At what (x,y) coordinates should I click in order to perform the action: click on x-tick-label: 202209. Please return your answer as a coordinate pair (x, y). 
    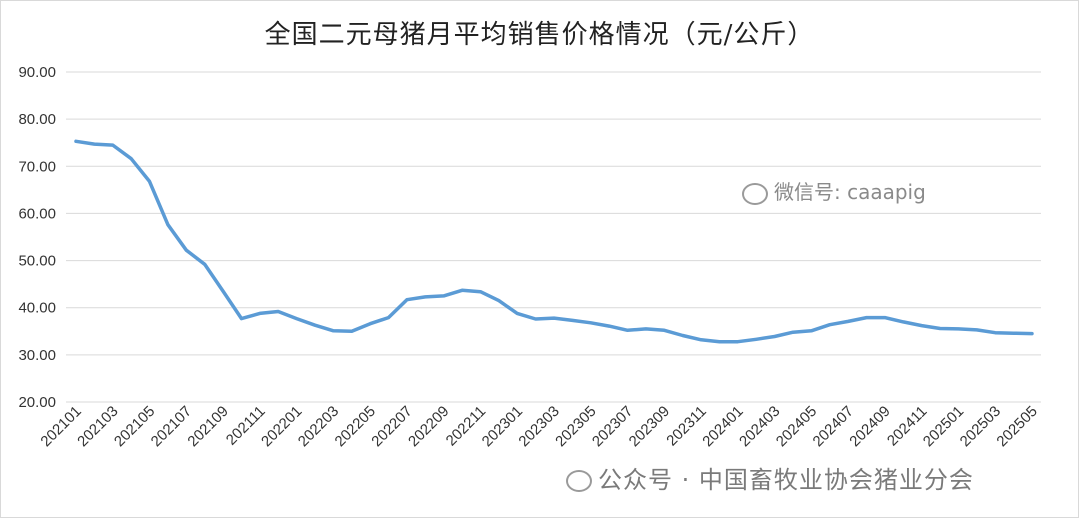
    Looking at the image, I should click on (428, 426).